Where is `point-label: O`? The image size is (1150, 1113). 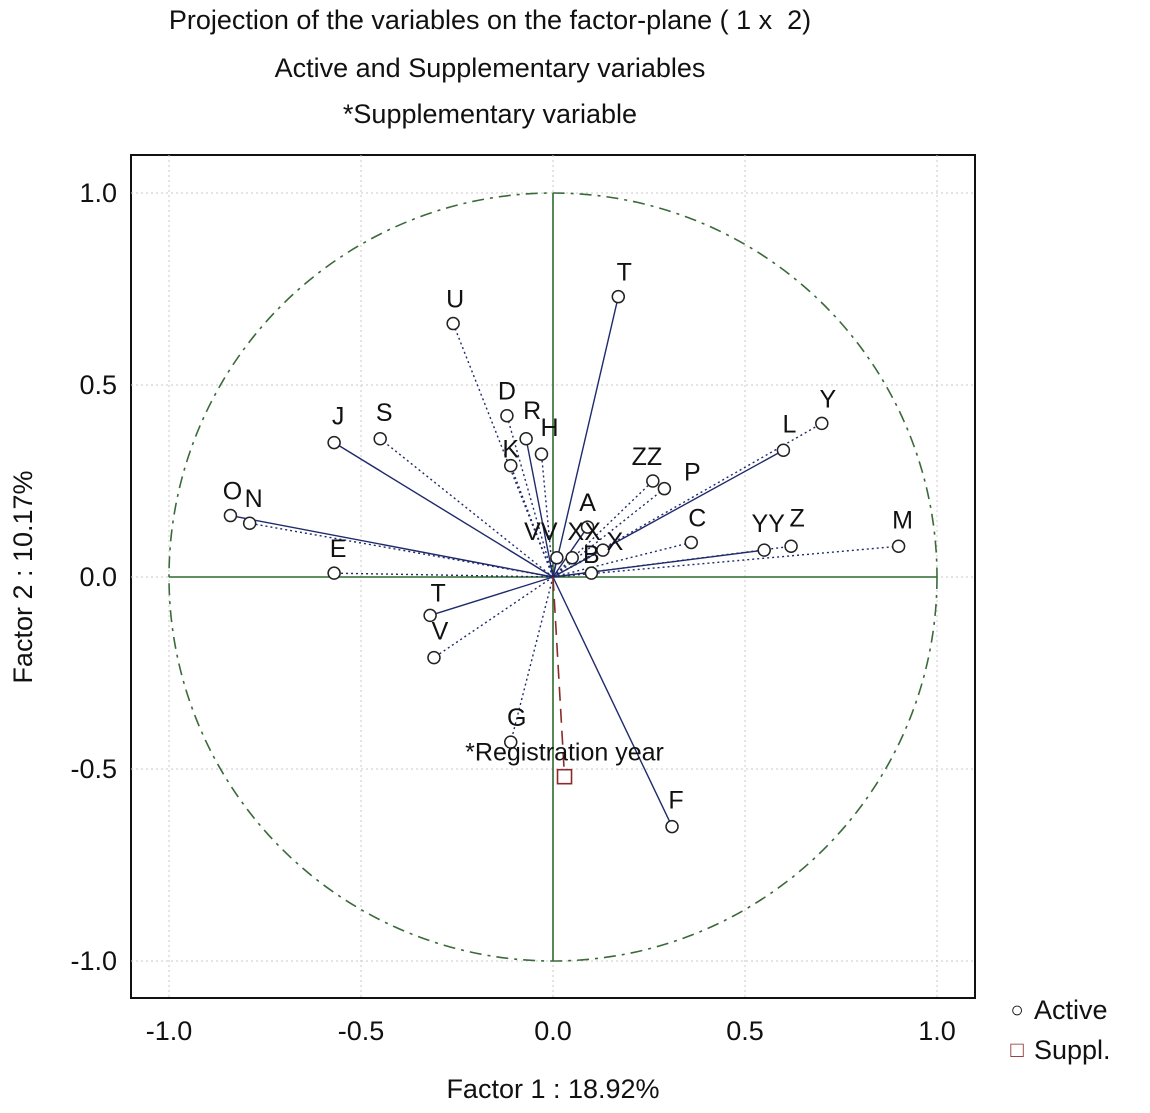 point-label: O is located at coordinates (232, 492).